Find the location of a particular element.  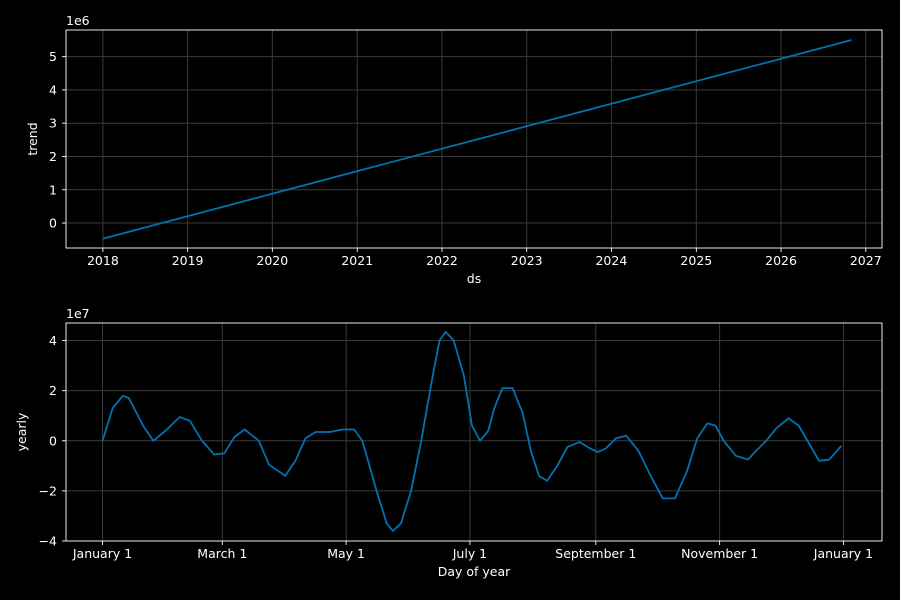

y-offset-label: 1e7 is located at coordinates (78, 313).